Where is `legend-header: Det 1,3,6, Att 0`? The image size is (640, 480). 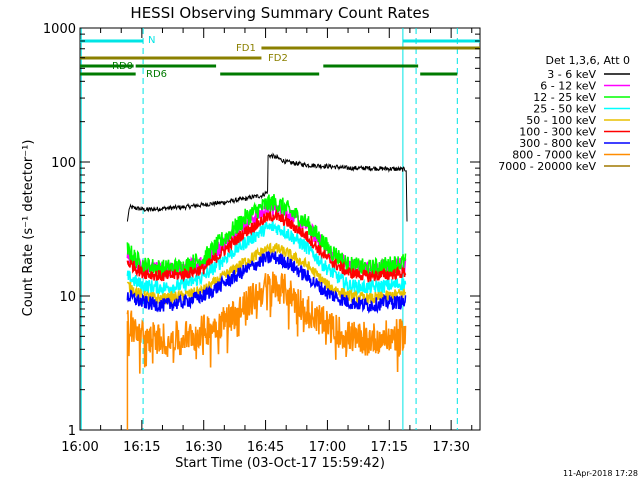
legend-header: Det 1,3,6, Att 0 is located at coordinates (588, 60).